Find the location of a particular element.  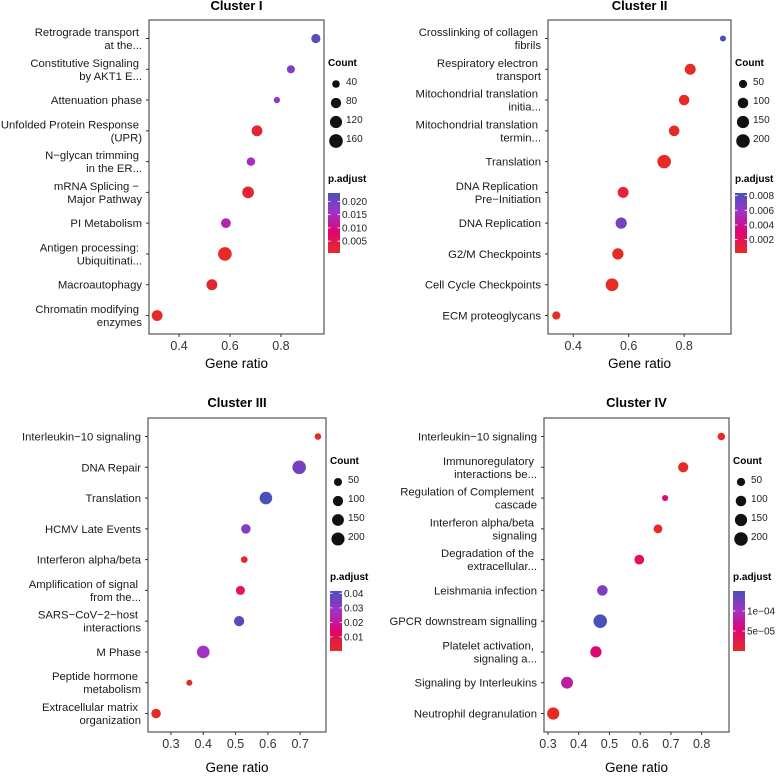

size-legend-label: 80 is located at coordinates (352, 101).